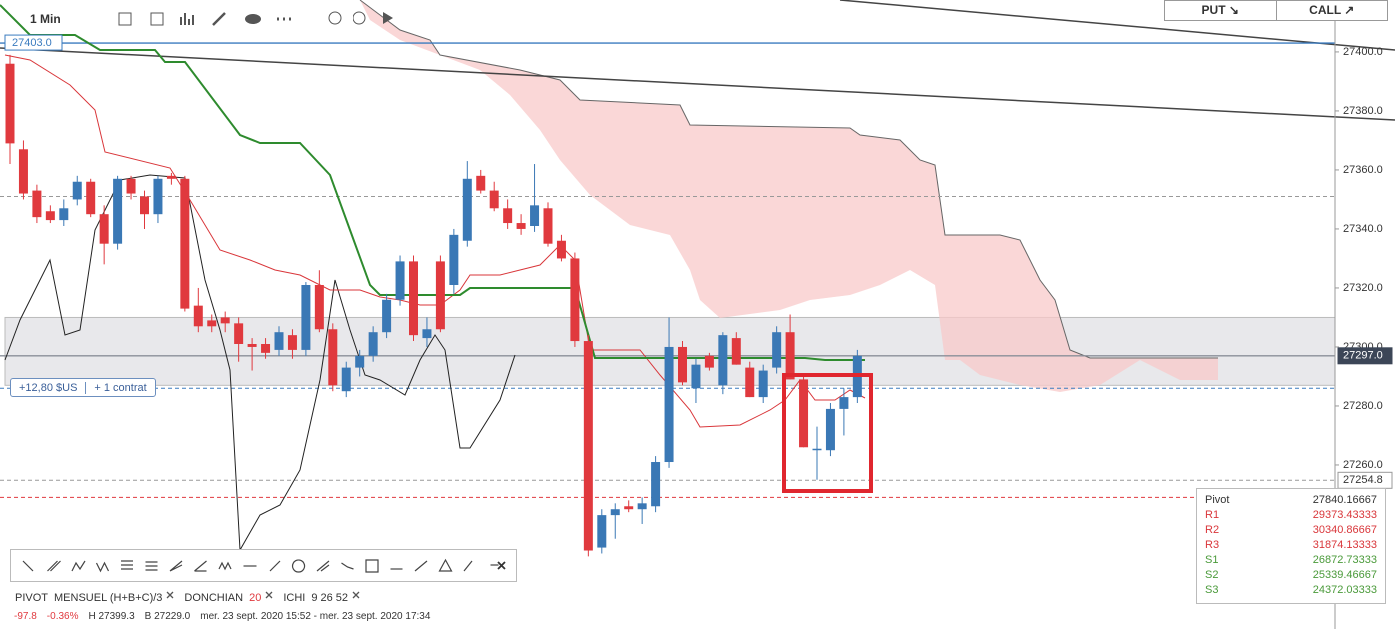 The height and width of the screenshot is (629, 1395). What do you see at coordinates (294, 598) in the screenshot?
I see `indicator-name: ICHI` at bounding box center [294, 598].